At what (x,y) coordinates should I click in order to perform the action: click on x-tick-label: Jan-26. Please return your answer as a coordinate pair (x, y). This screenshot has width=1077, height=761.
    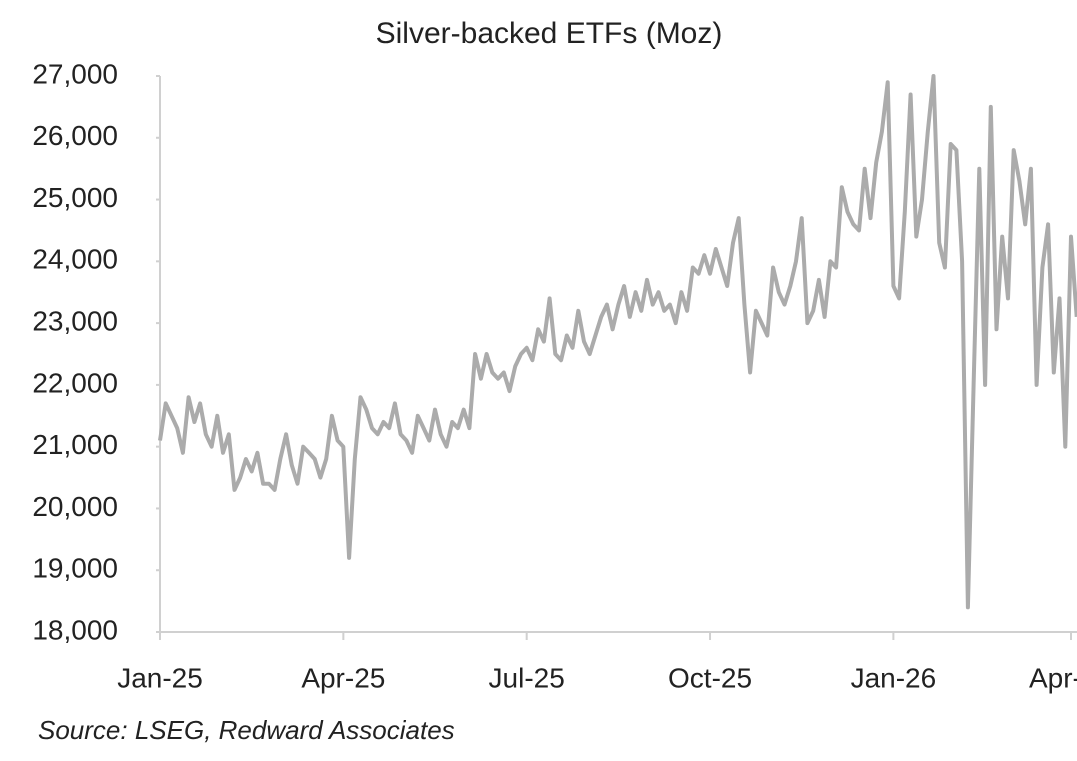
    Looking at the image, I should click on (894, 677).